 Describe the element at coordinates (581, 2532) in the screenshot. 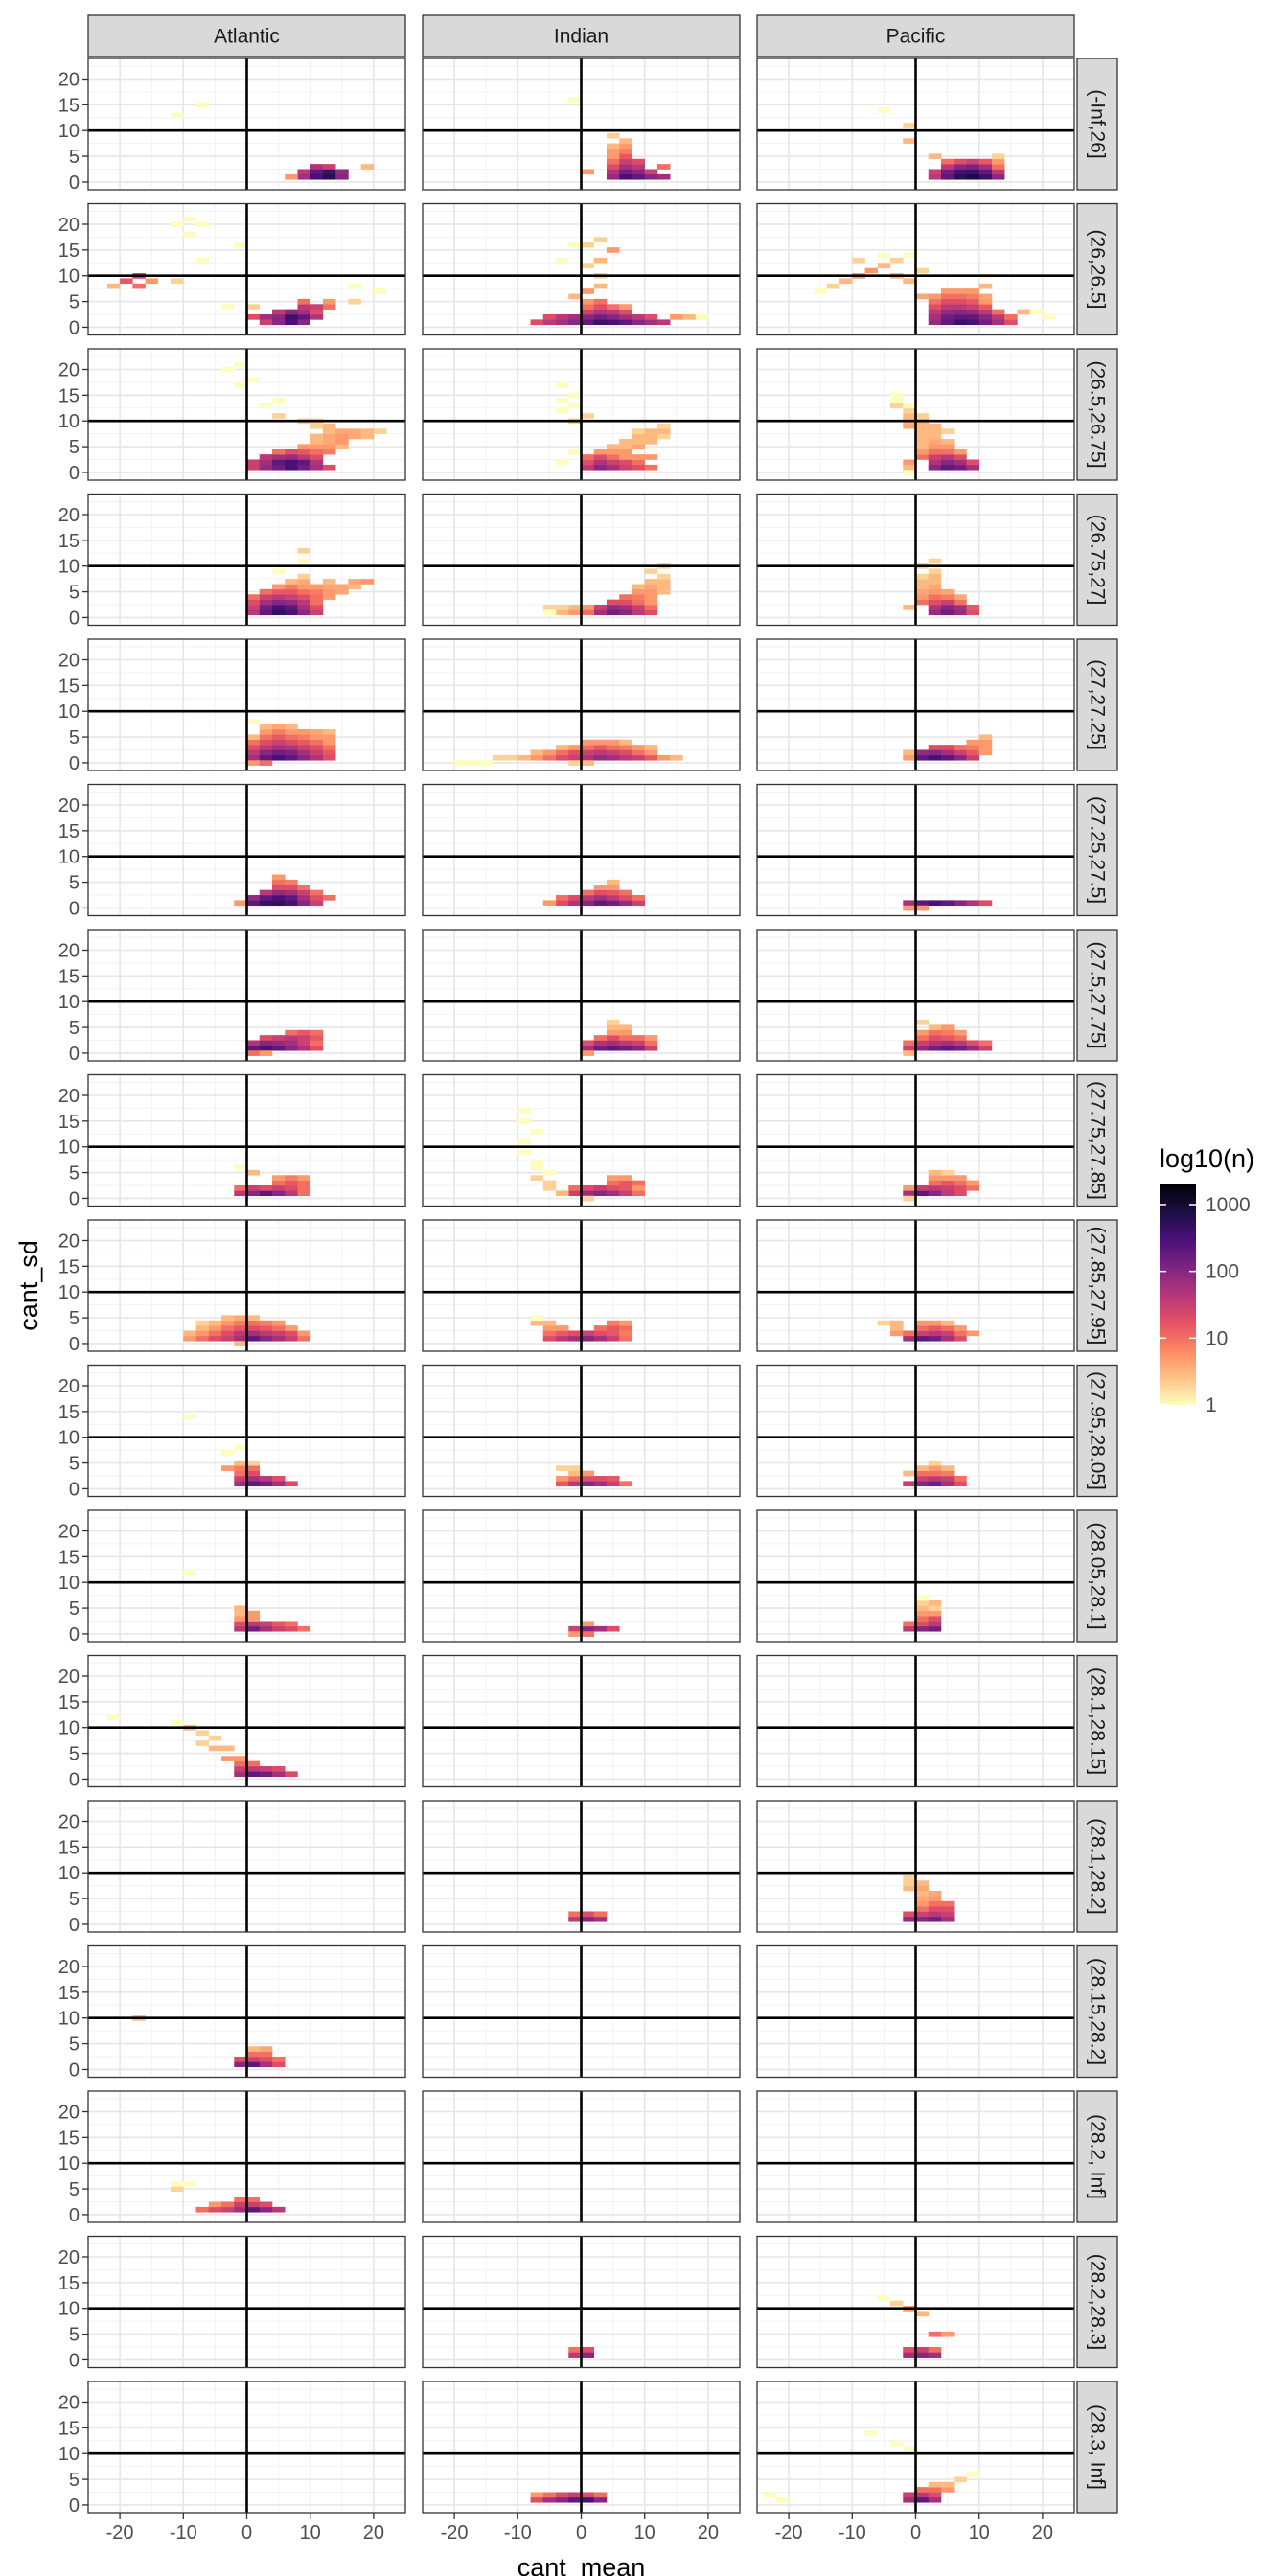

I see `x-tick-label: 0` at that location.